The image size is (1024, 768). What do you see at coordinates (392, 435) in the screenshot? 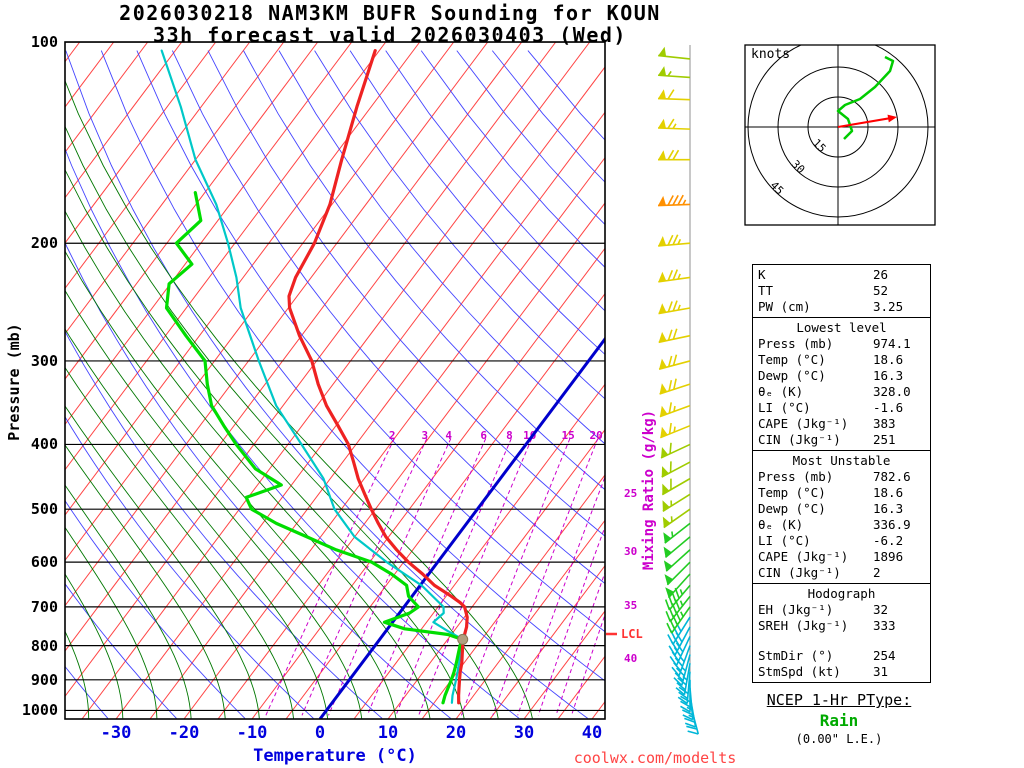
I see `mixing-ratio-inline-label: 2` at bounding box center [392, 435].